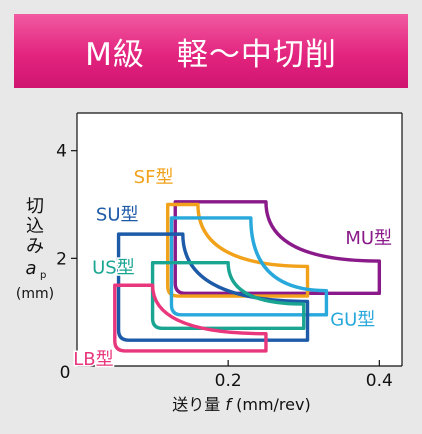  I want to click on y-axis-label-char: 切, so click(35, 206).